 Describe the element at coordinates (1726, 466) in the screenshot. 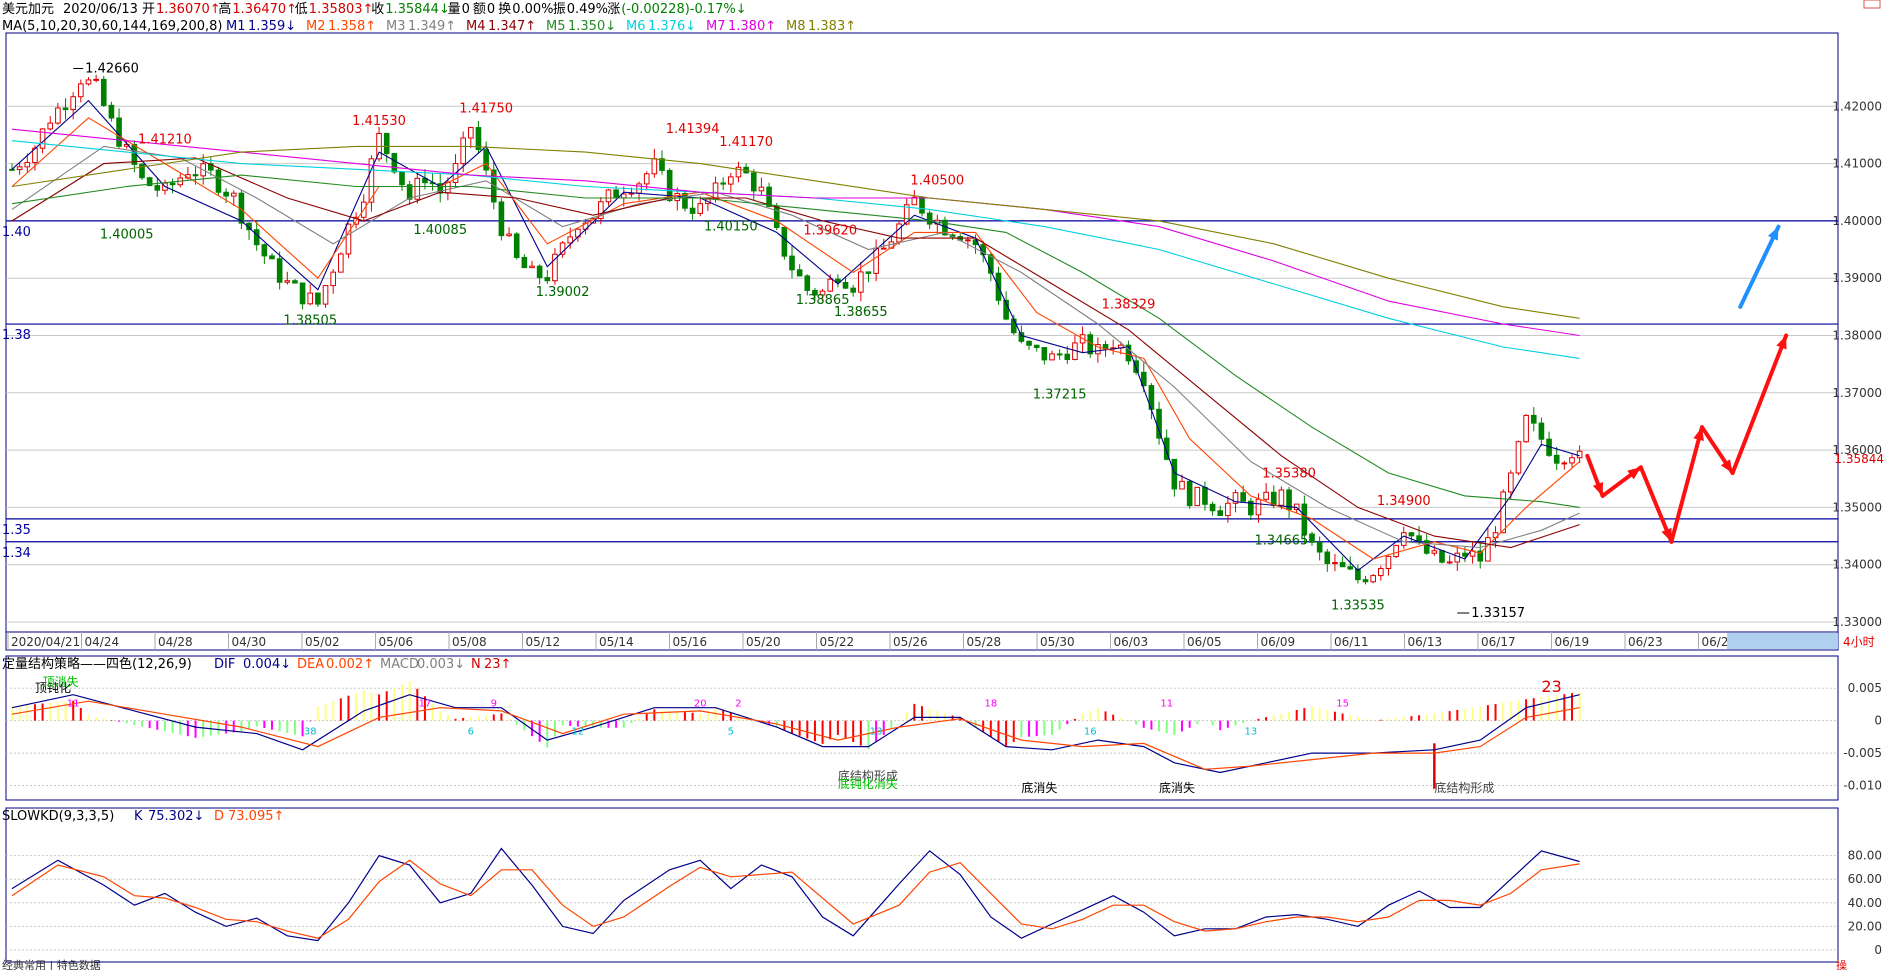

I see `forecast-arrow-red-head` at that location.